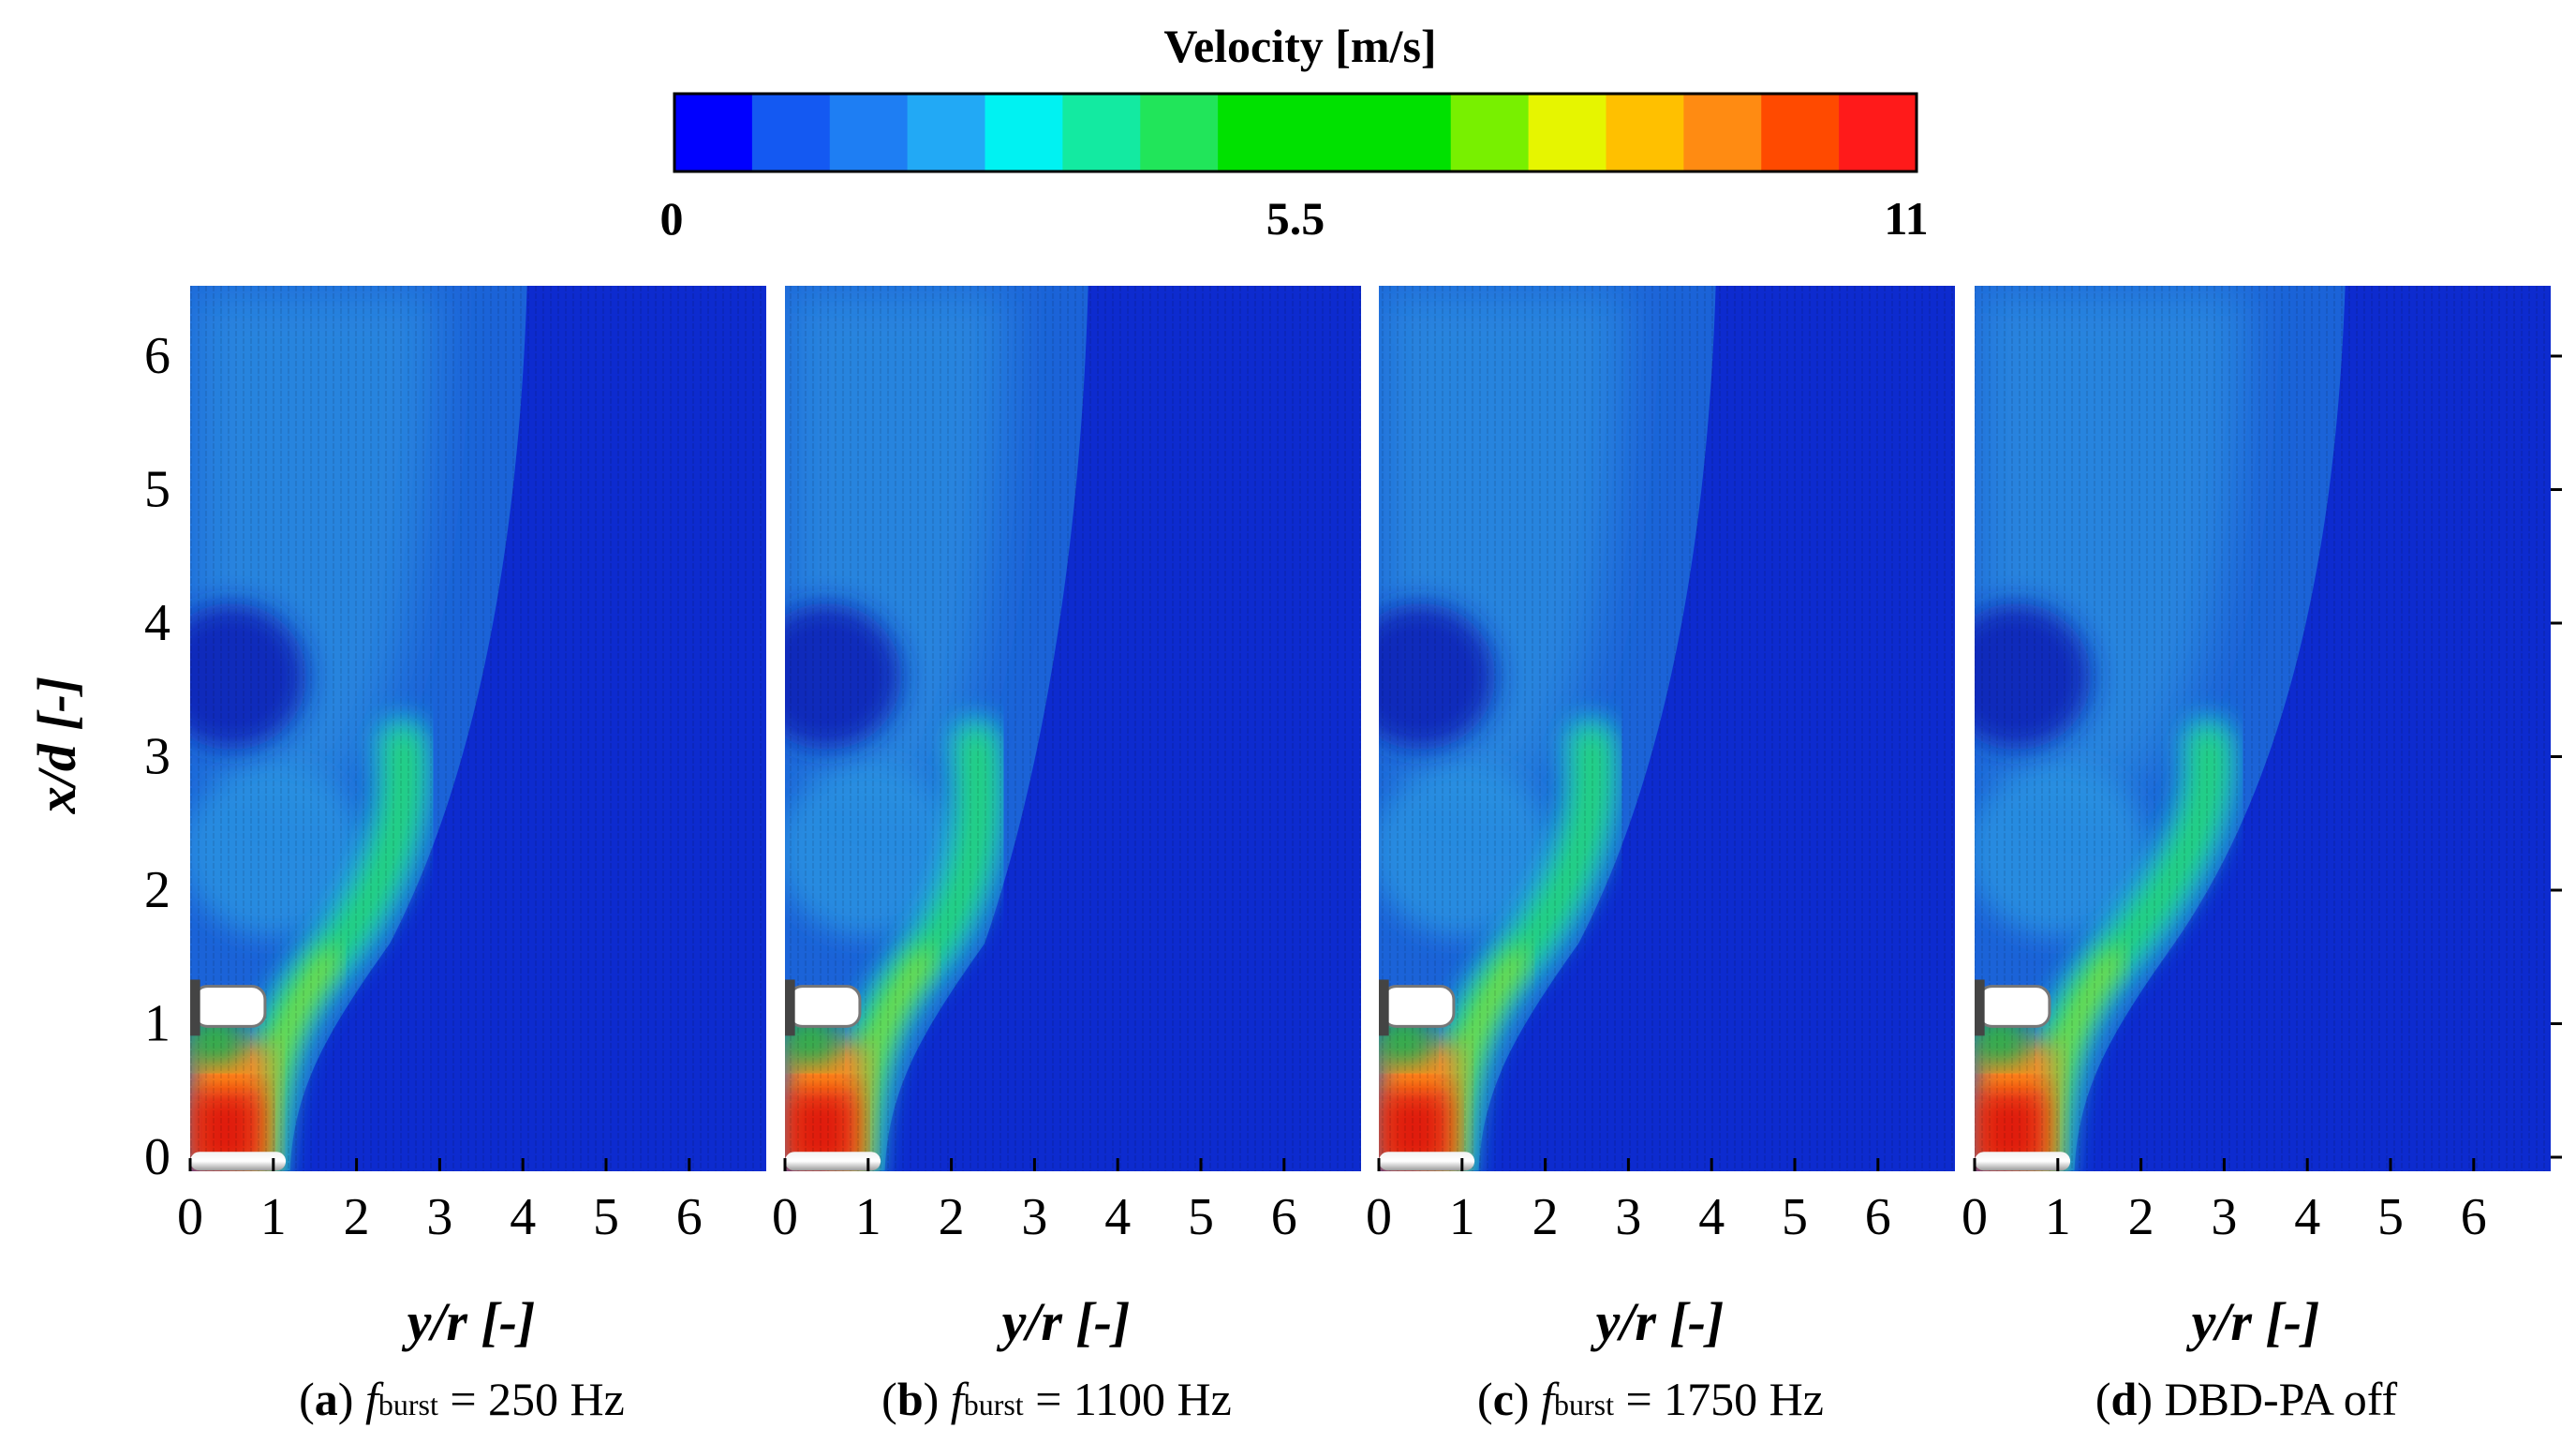  I want to click on caption-letter: d, so click(2124, 1399).